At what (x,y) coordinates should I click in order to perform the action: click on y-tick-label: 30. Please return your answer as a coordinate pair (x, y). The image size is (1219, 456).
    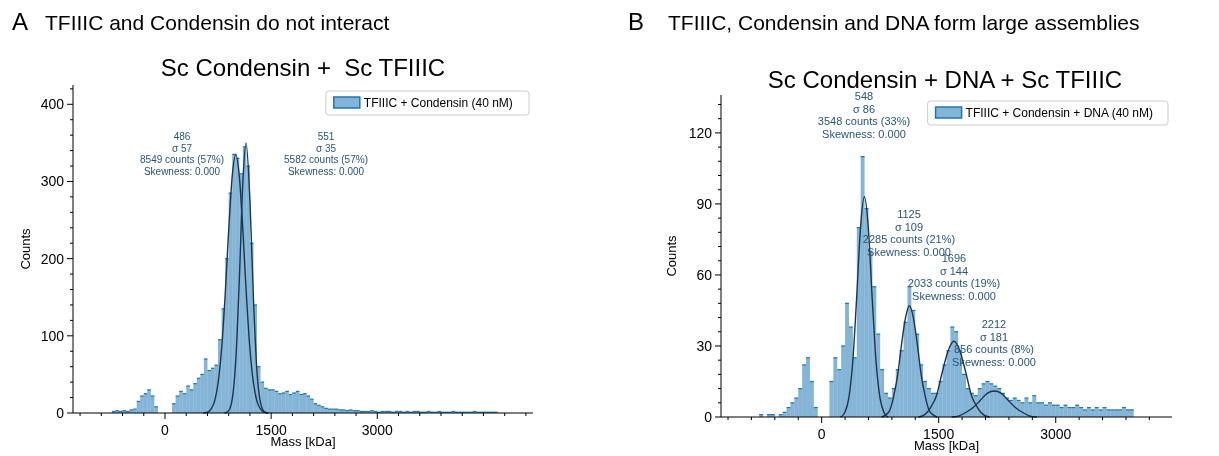
    Looking at the image, I should click on (704, 345).